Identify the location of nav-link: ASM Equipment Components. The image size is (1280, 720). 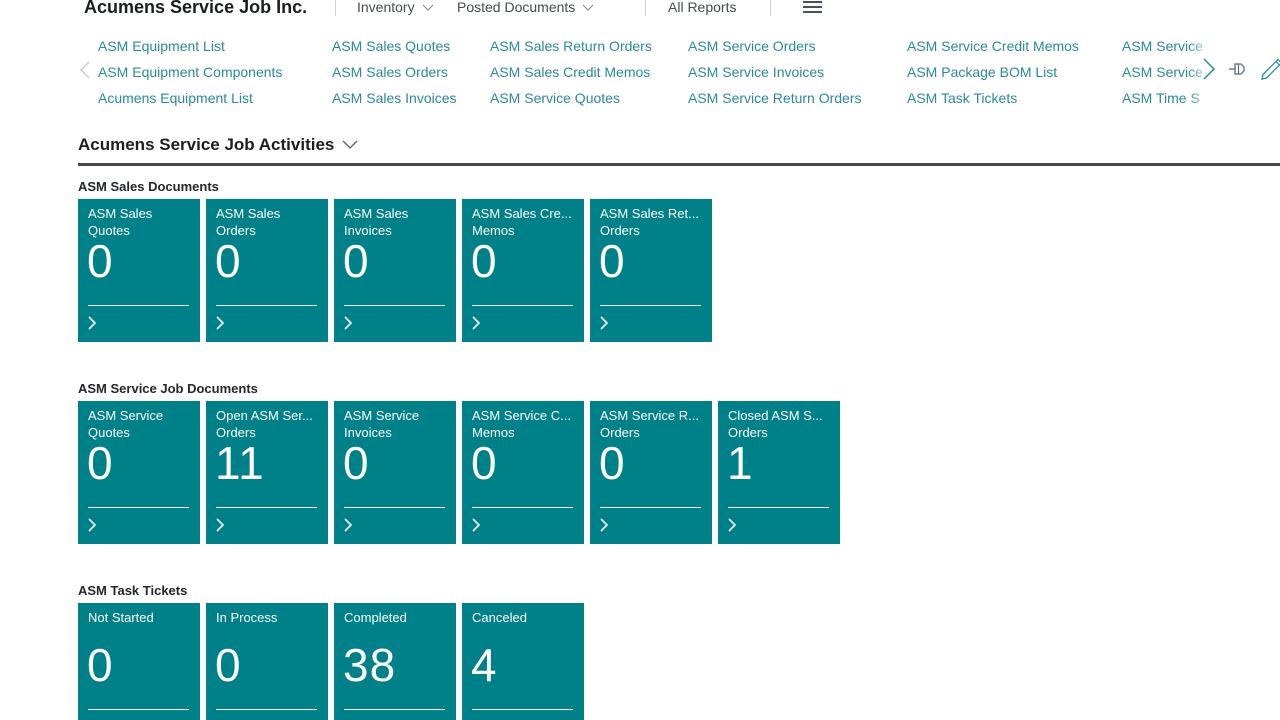
(190, 72).